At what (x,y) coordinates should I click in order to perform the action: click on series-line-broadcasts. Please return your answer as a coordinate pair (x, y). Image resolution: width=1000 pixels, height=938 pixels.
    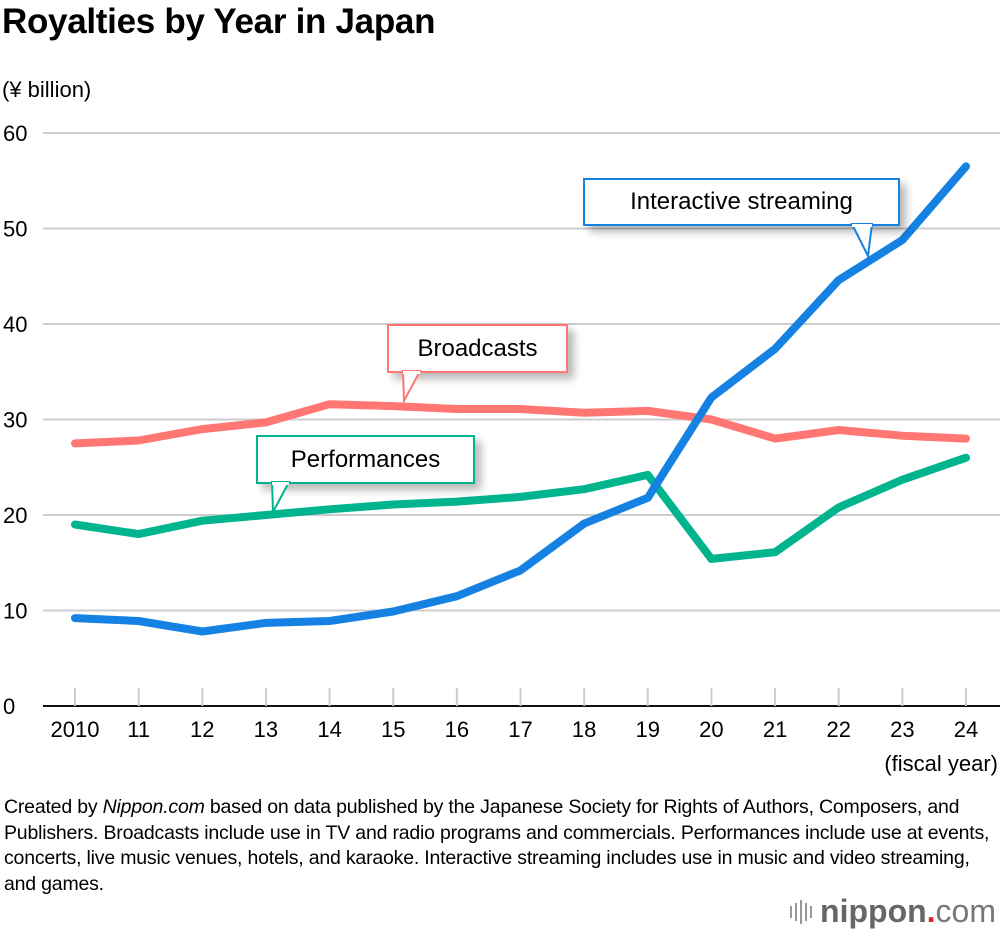
    Looking at the image, I should click on (520, 424).